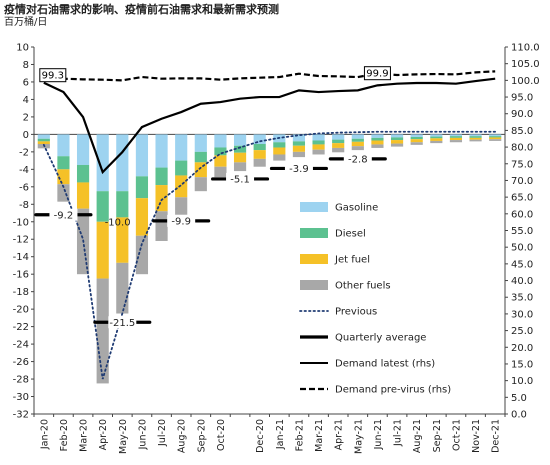  Describe the element at coordinates (21, 380) in the screenshot. I see `y-left-tick-label: -28` at that location.